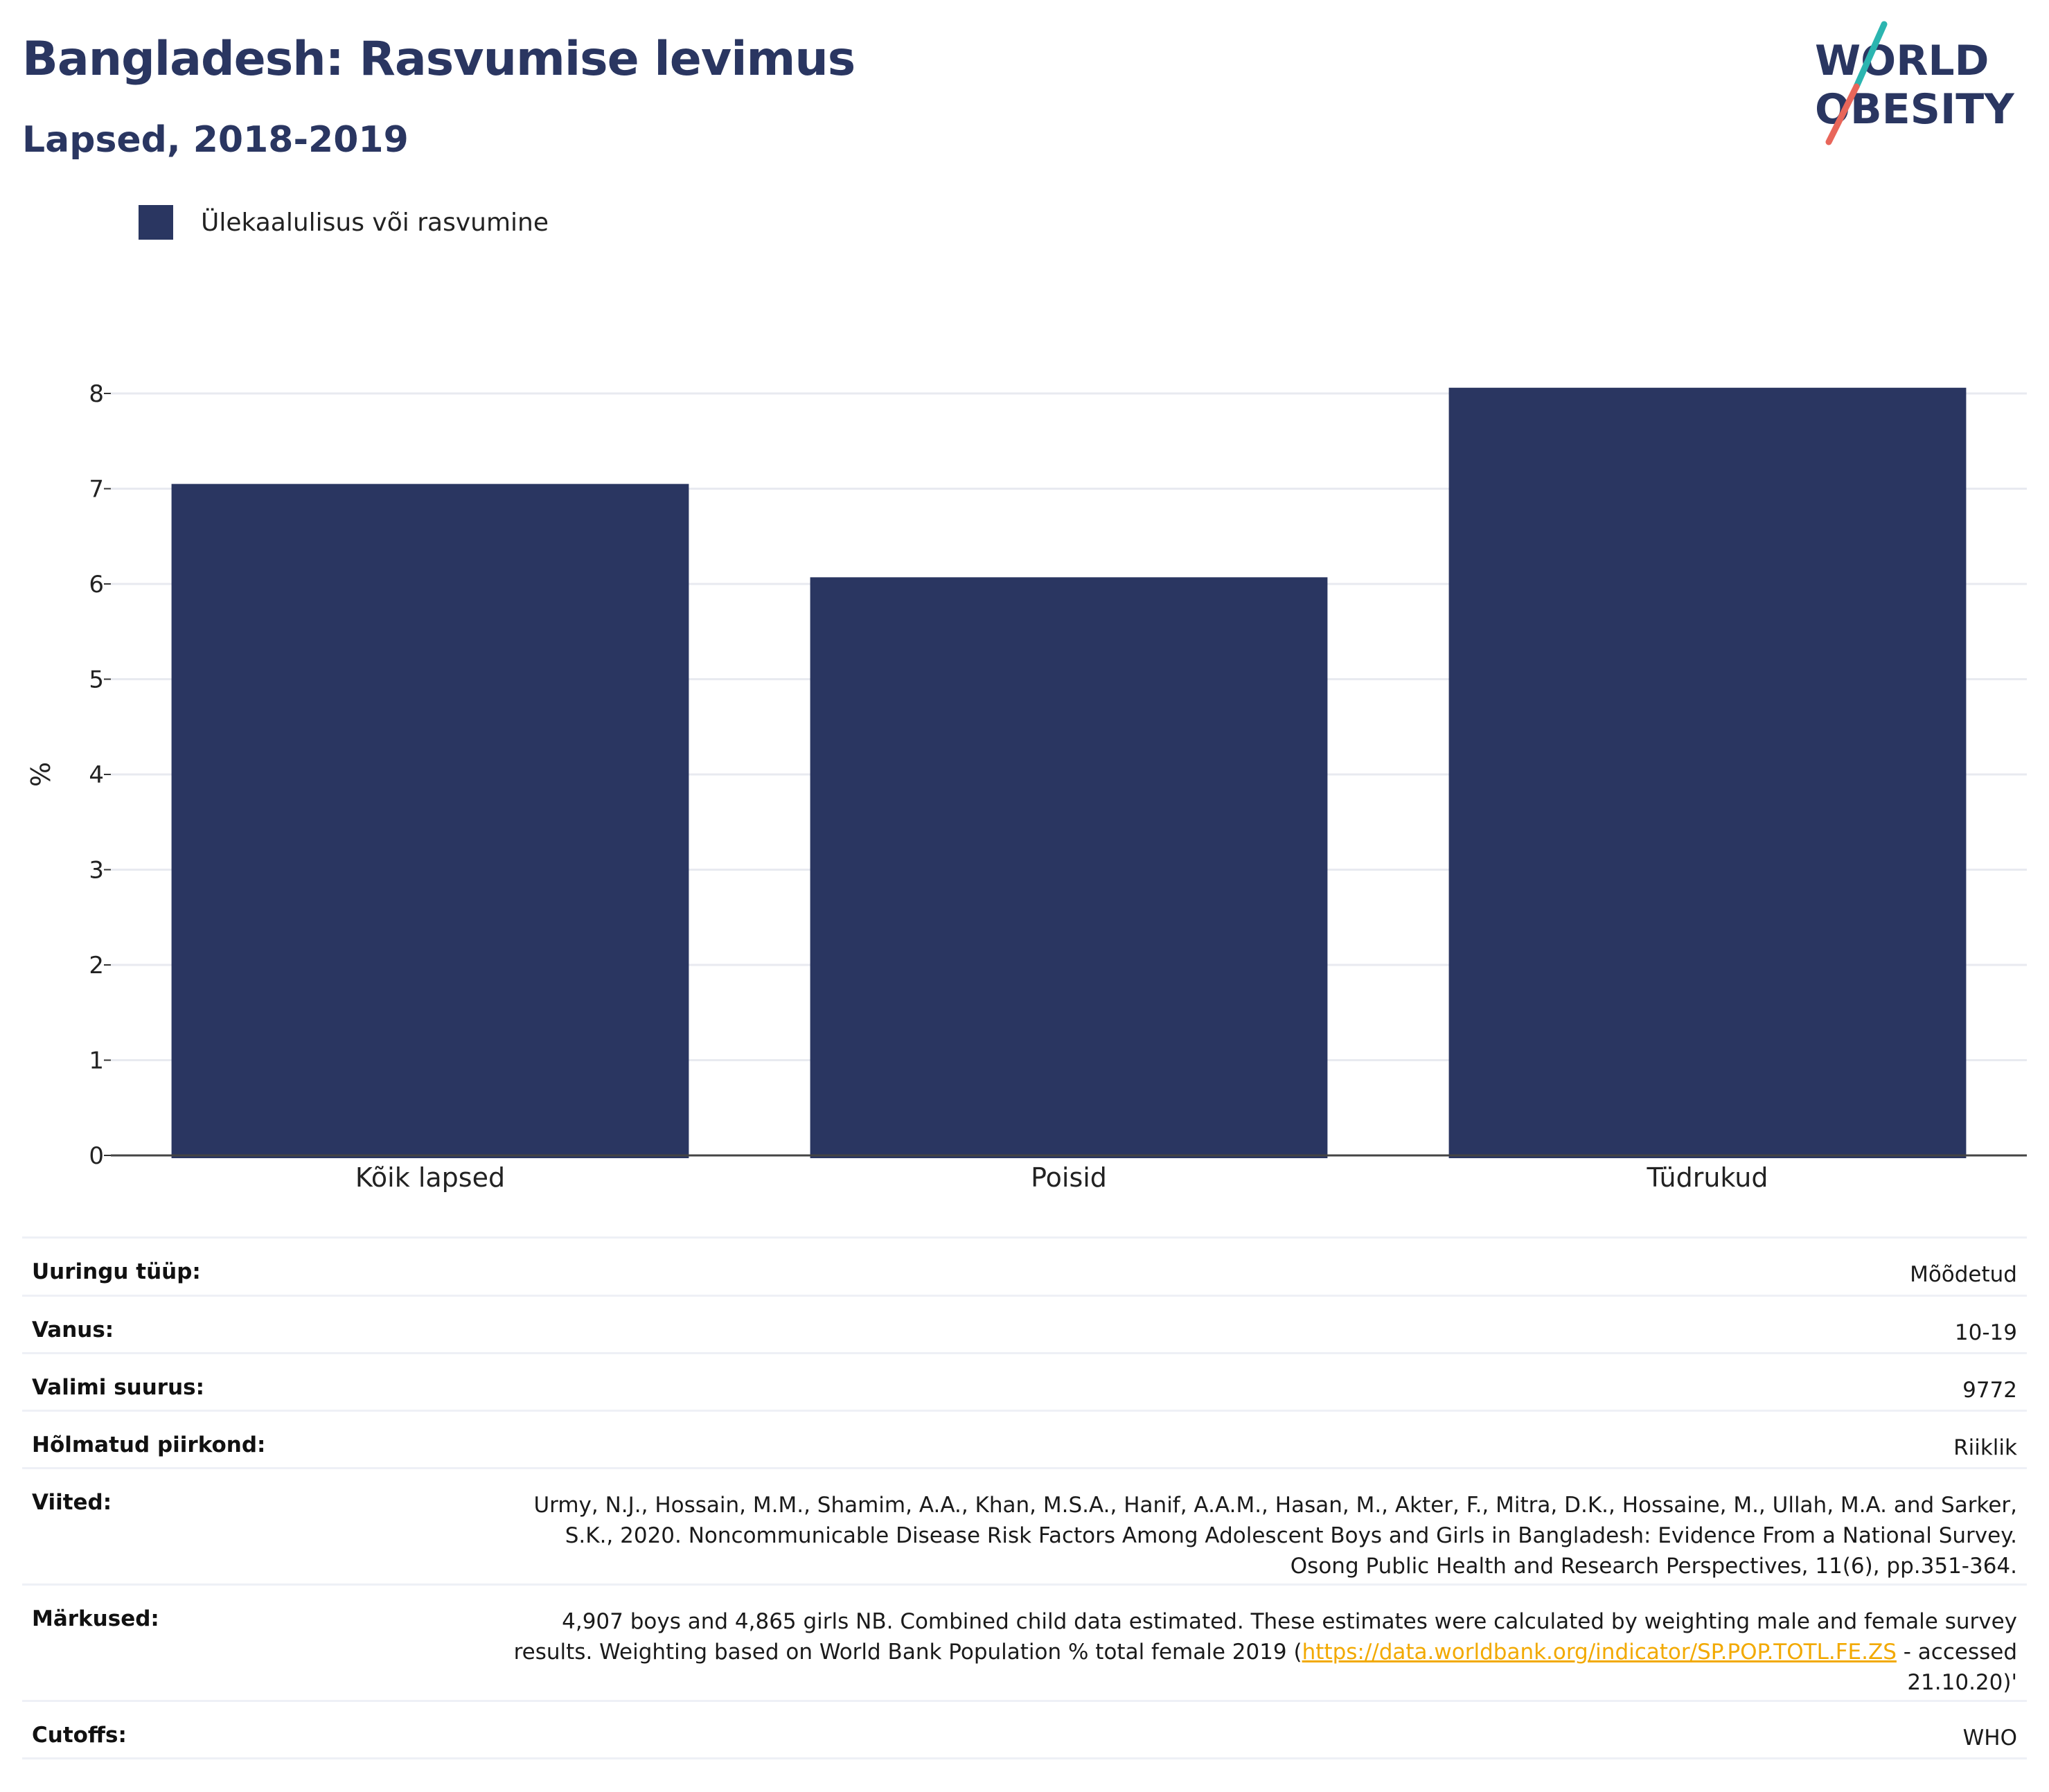 The image size is (2049, 1792). Describe the element at coordinates (97, 1061) in the screenshot. I see `y-tick-label: 1` at that location.